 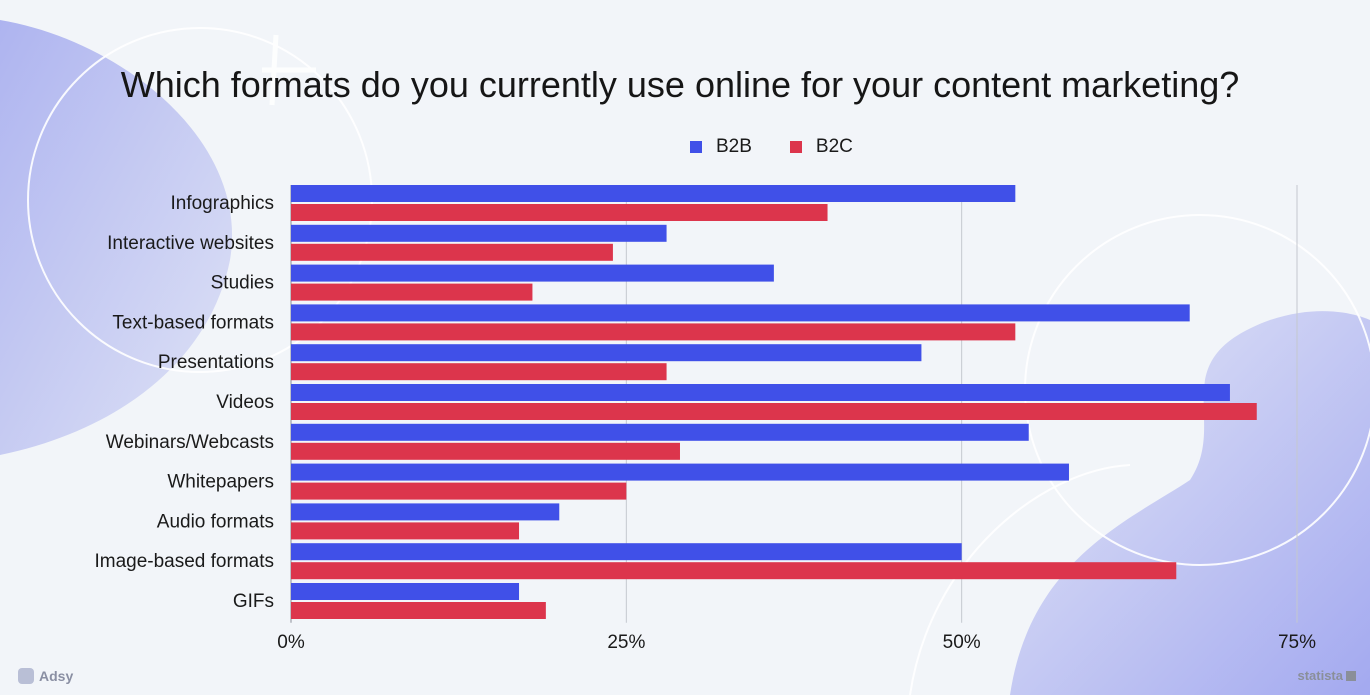 What do you see at coordinates (26, 676) in the screenshot?
I see `adsy-logo-icon` at bounding box center [26, 676].